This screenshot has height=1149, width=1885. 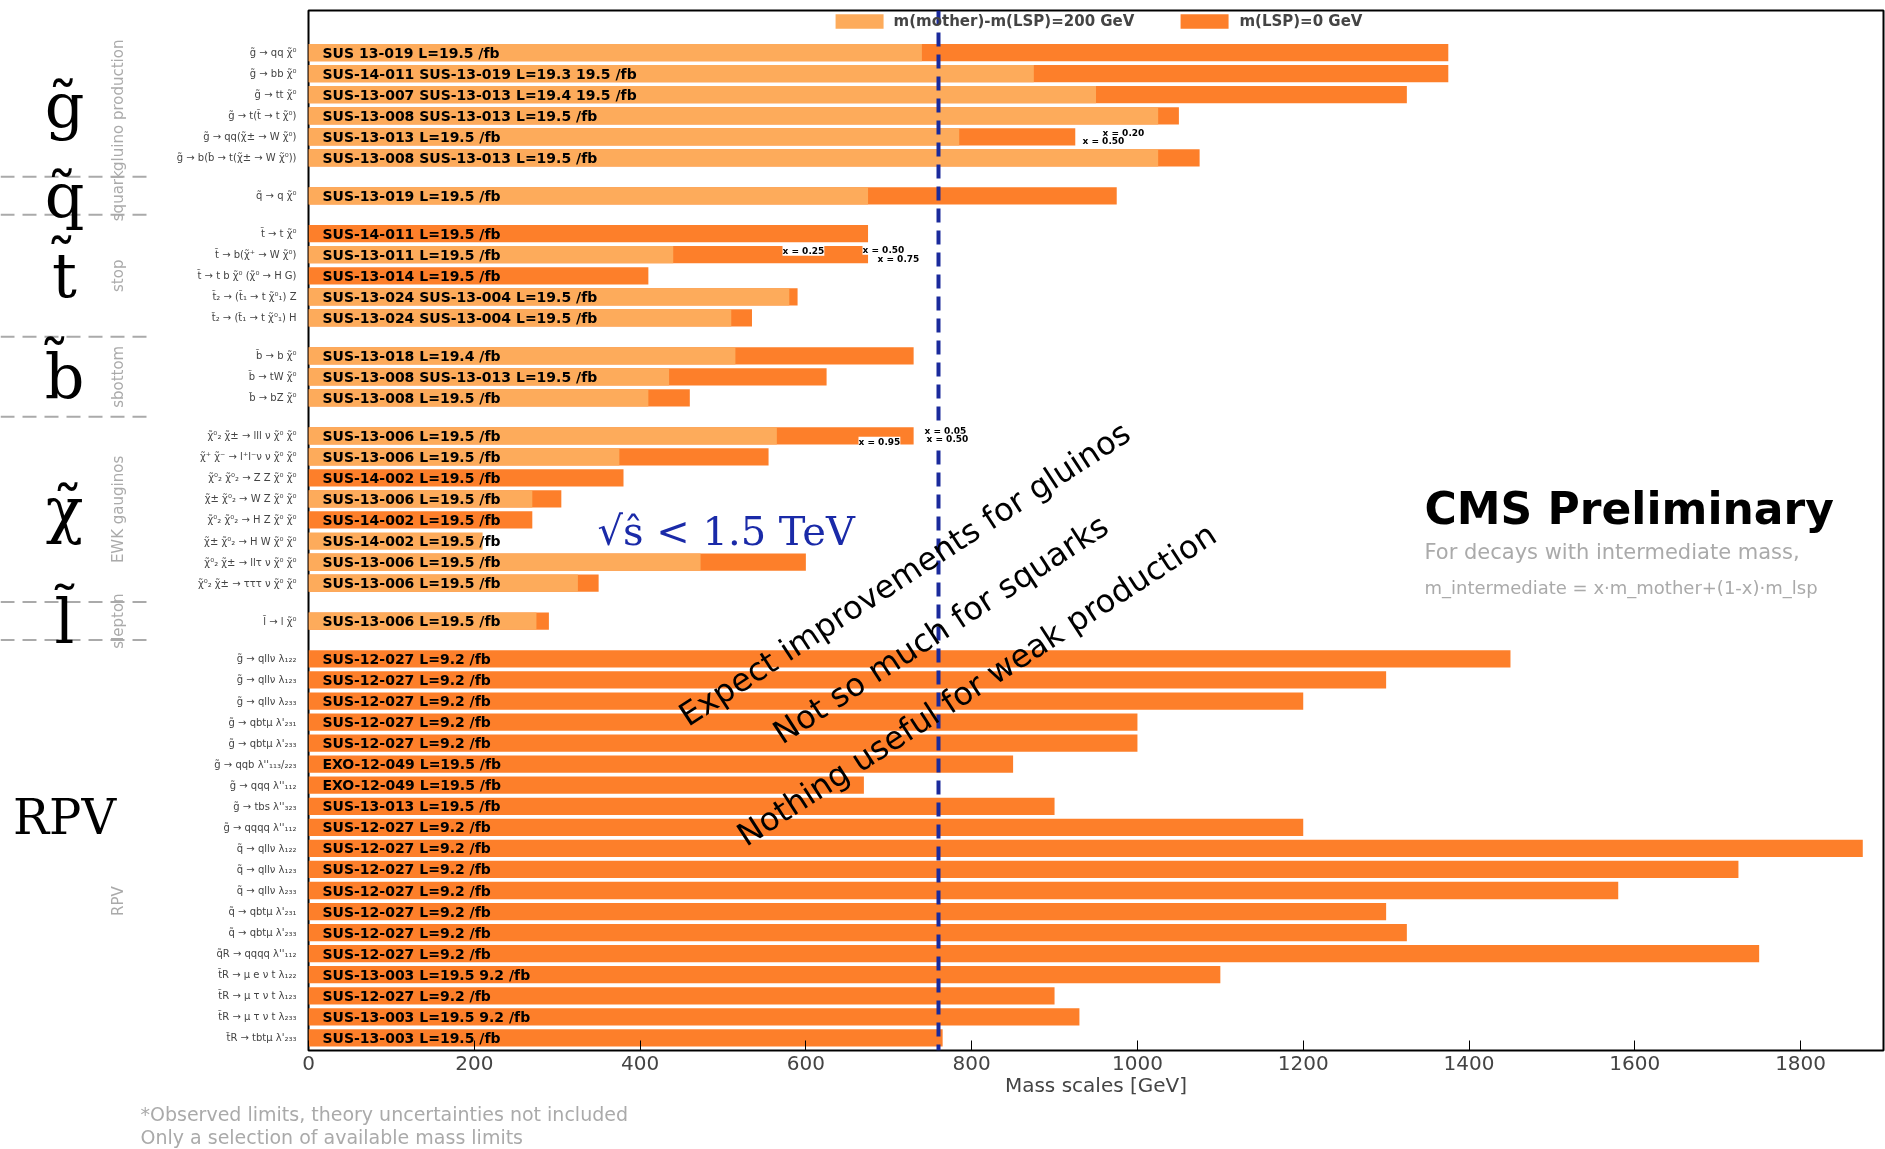 I want to click on y-tick-label: t̃ → t χ̃⁰, so click(x=278, y=233).